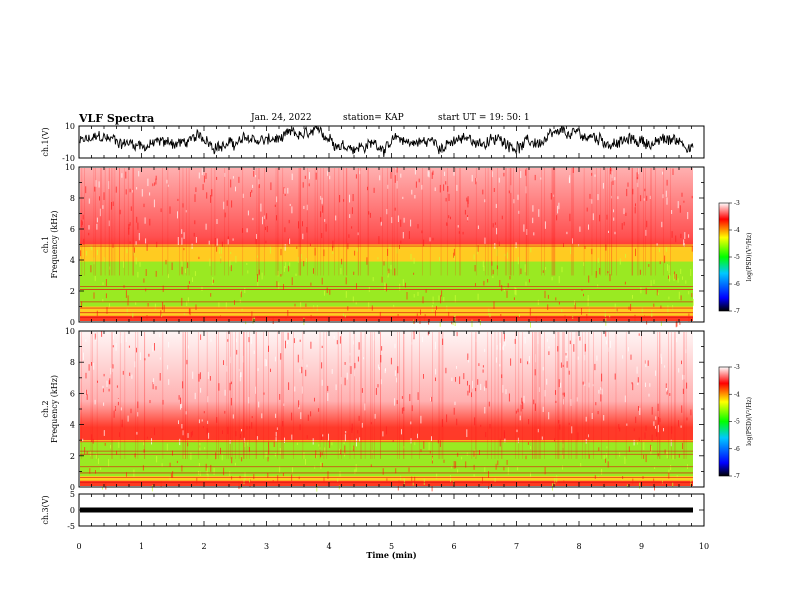  Describe the element at coordinates (203, 546) in the screenshot. I see `x-tick-label: 2` at that location.